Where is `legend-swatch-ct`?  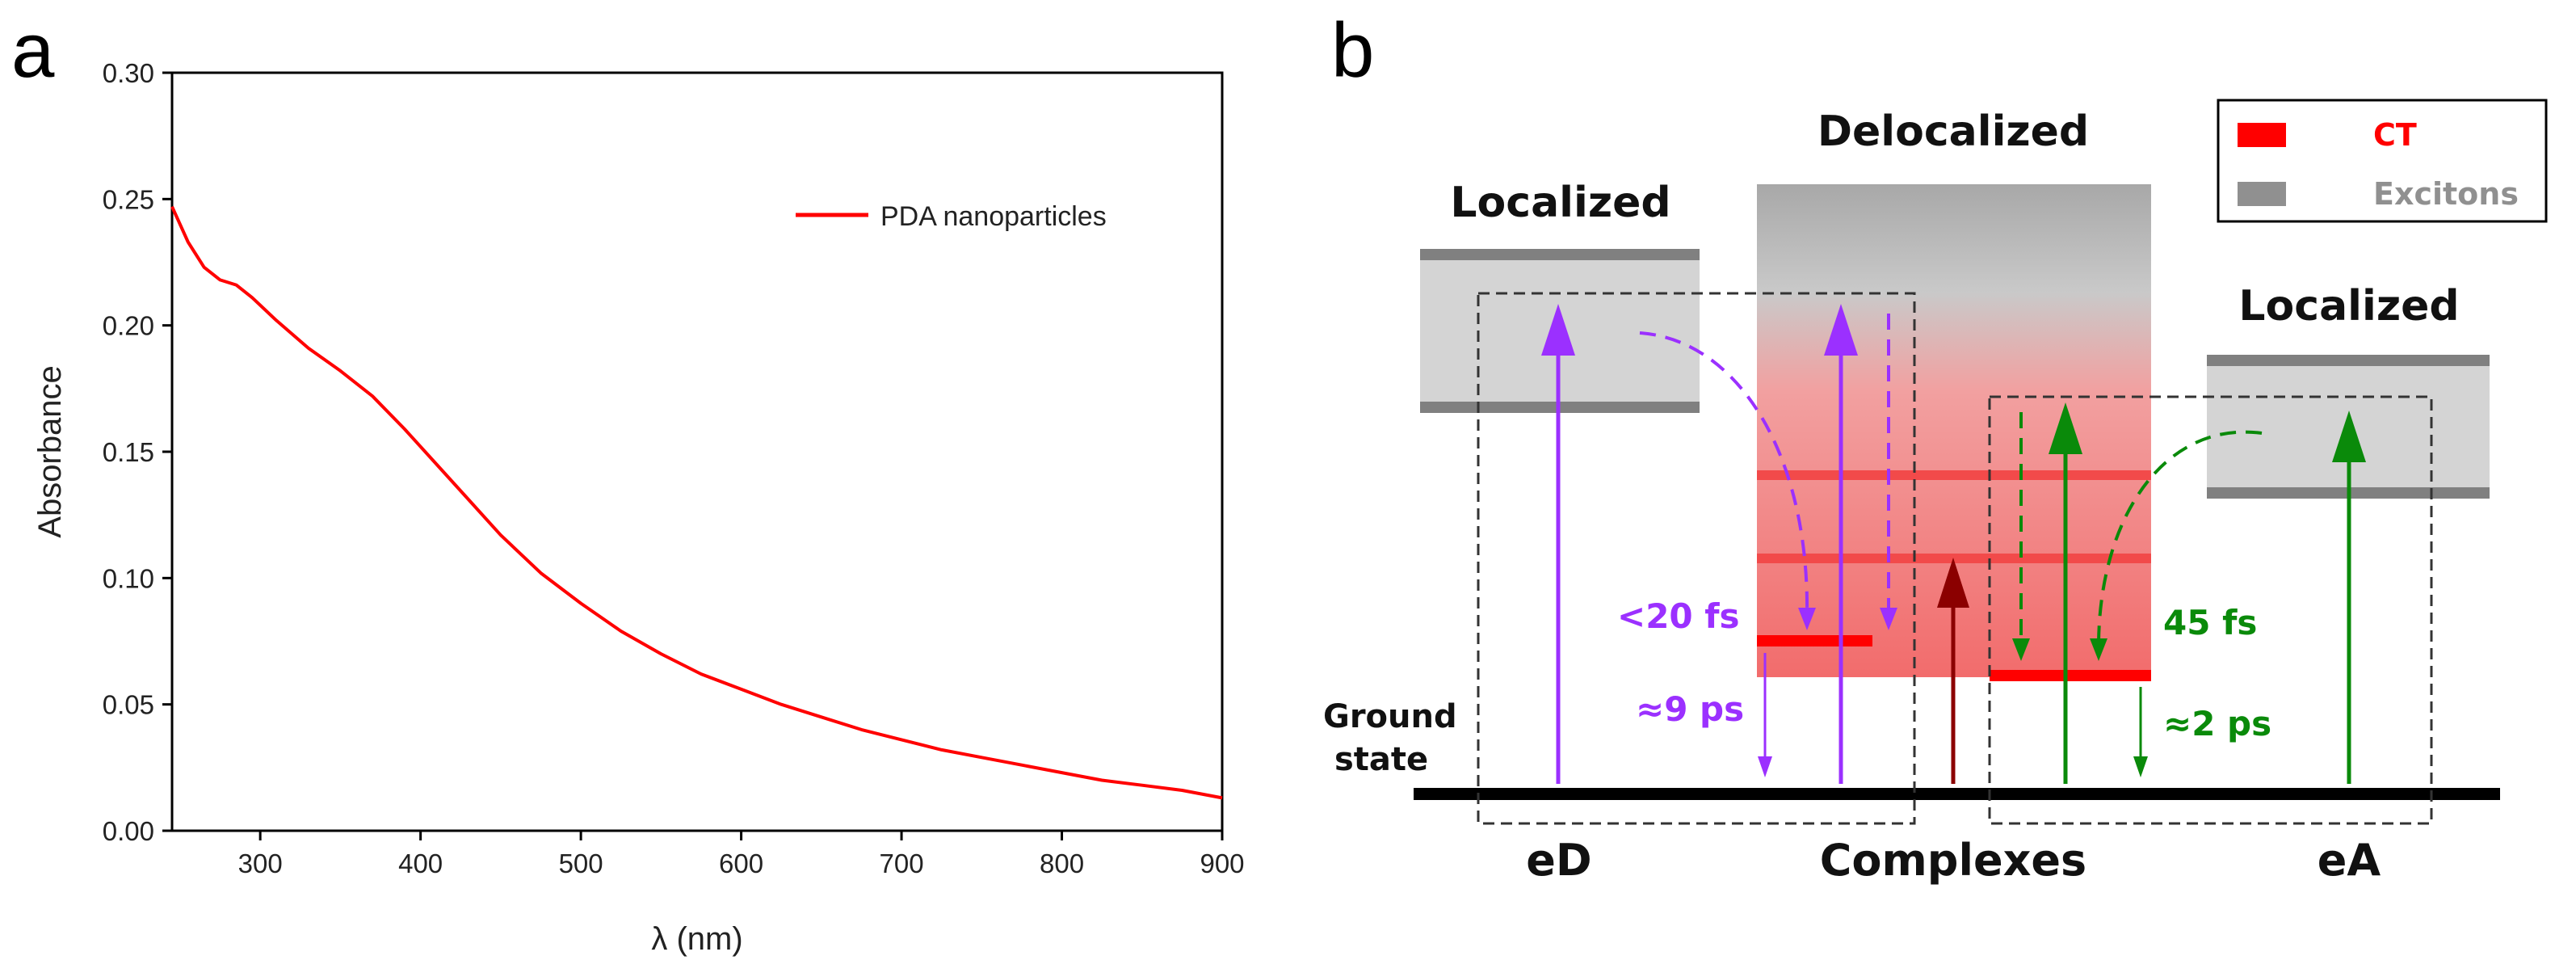
legend-swatch-ct is located at coordinates (2262, 135).